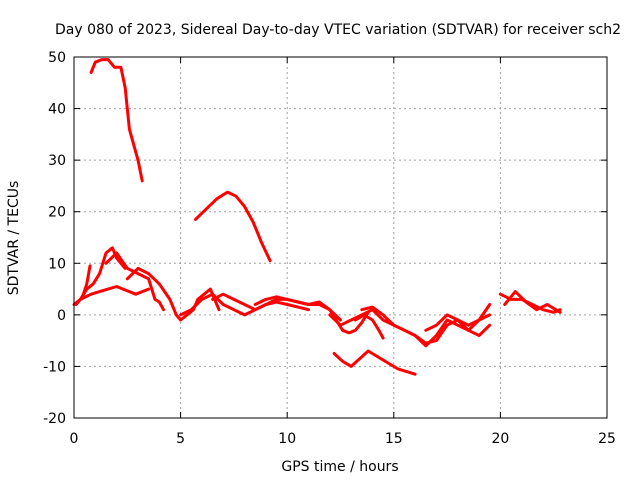  Describe the element at coordinates (287, 439) in the screenshot. I see `x-tick-label: 10` at that location.